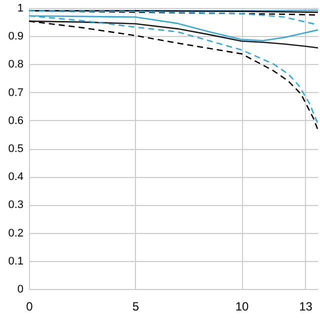  Describe the element at coordinates (136, 307) in the screenshot. I see `x-tick-label: 5` at that location.